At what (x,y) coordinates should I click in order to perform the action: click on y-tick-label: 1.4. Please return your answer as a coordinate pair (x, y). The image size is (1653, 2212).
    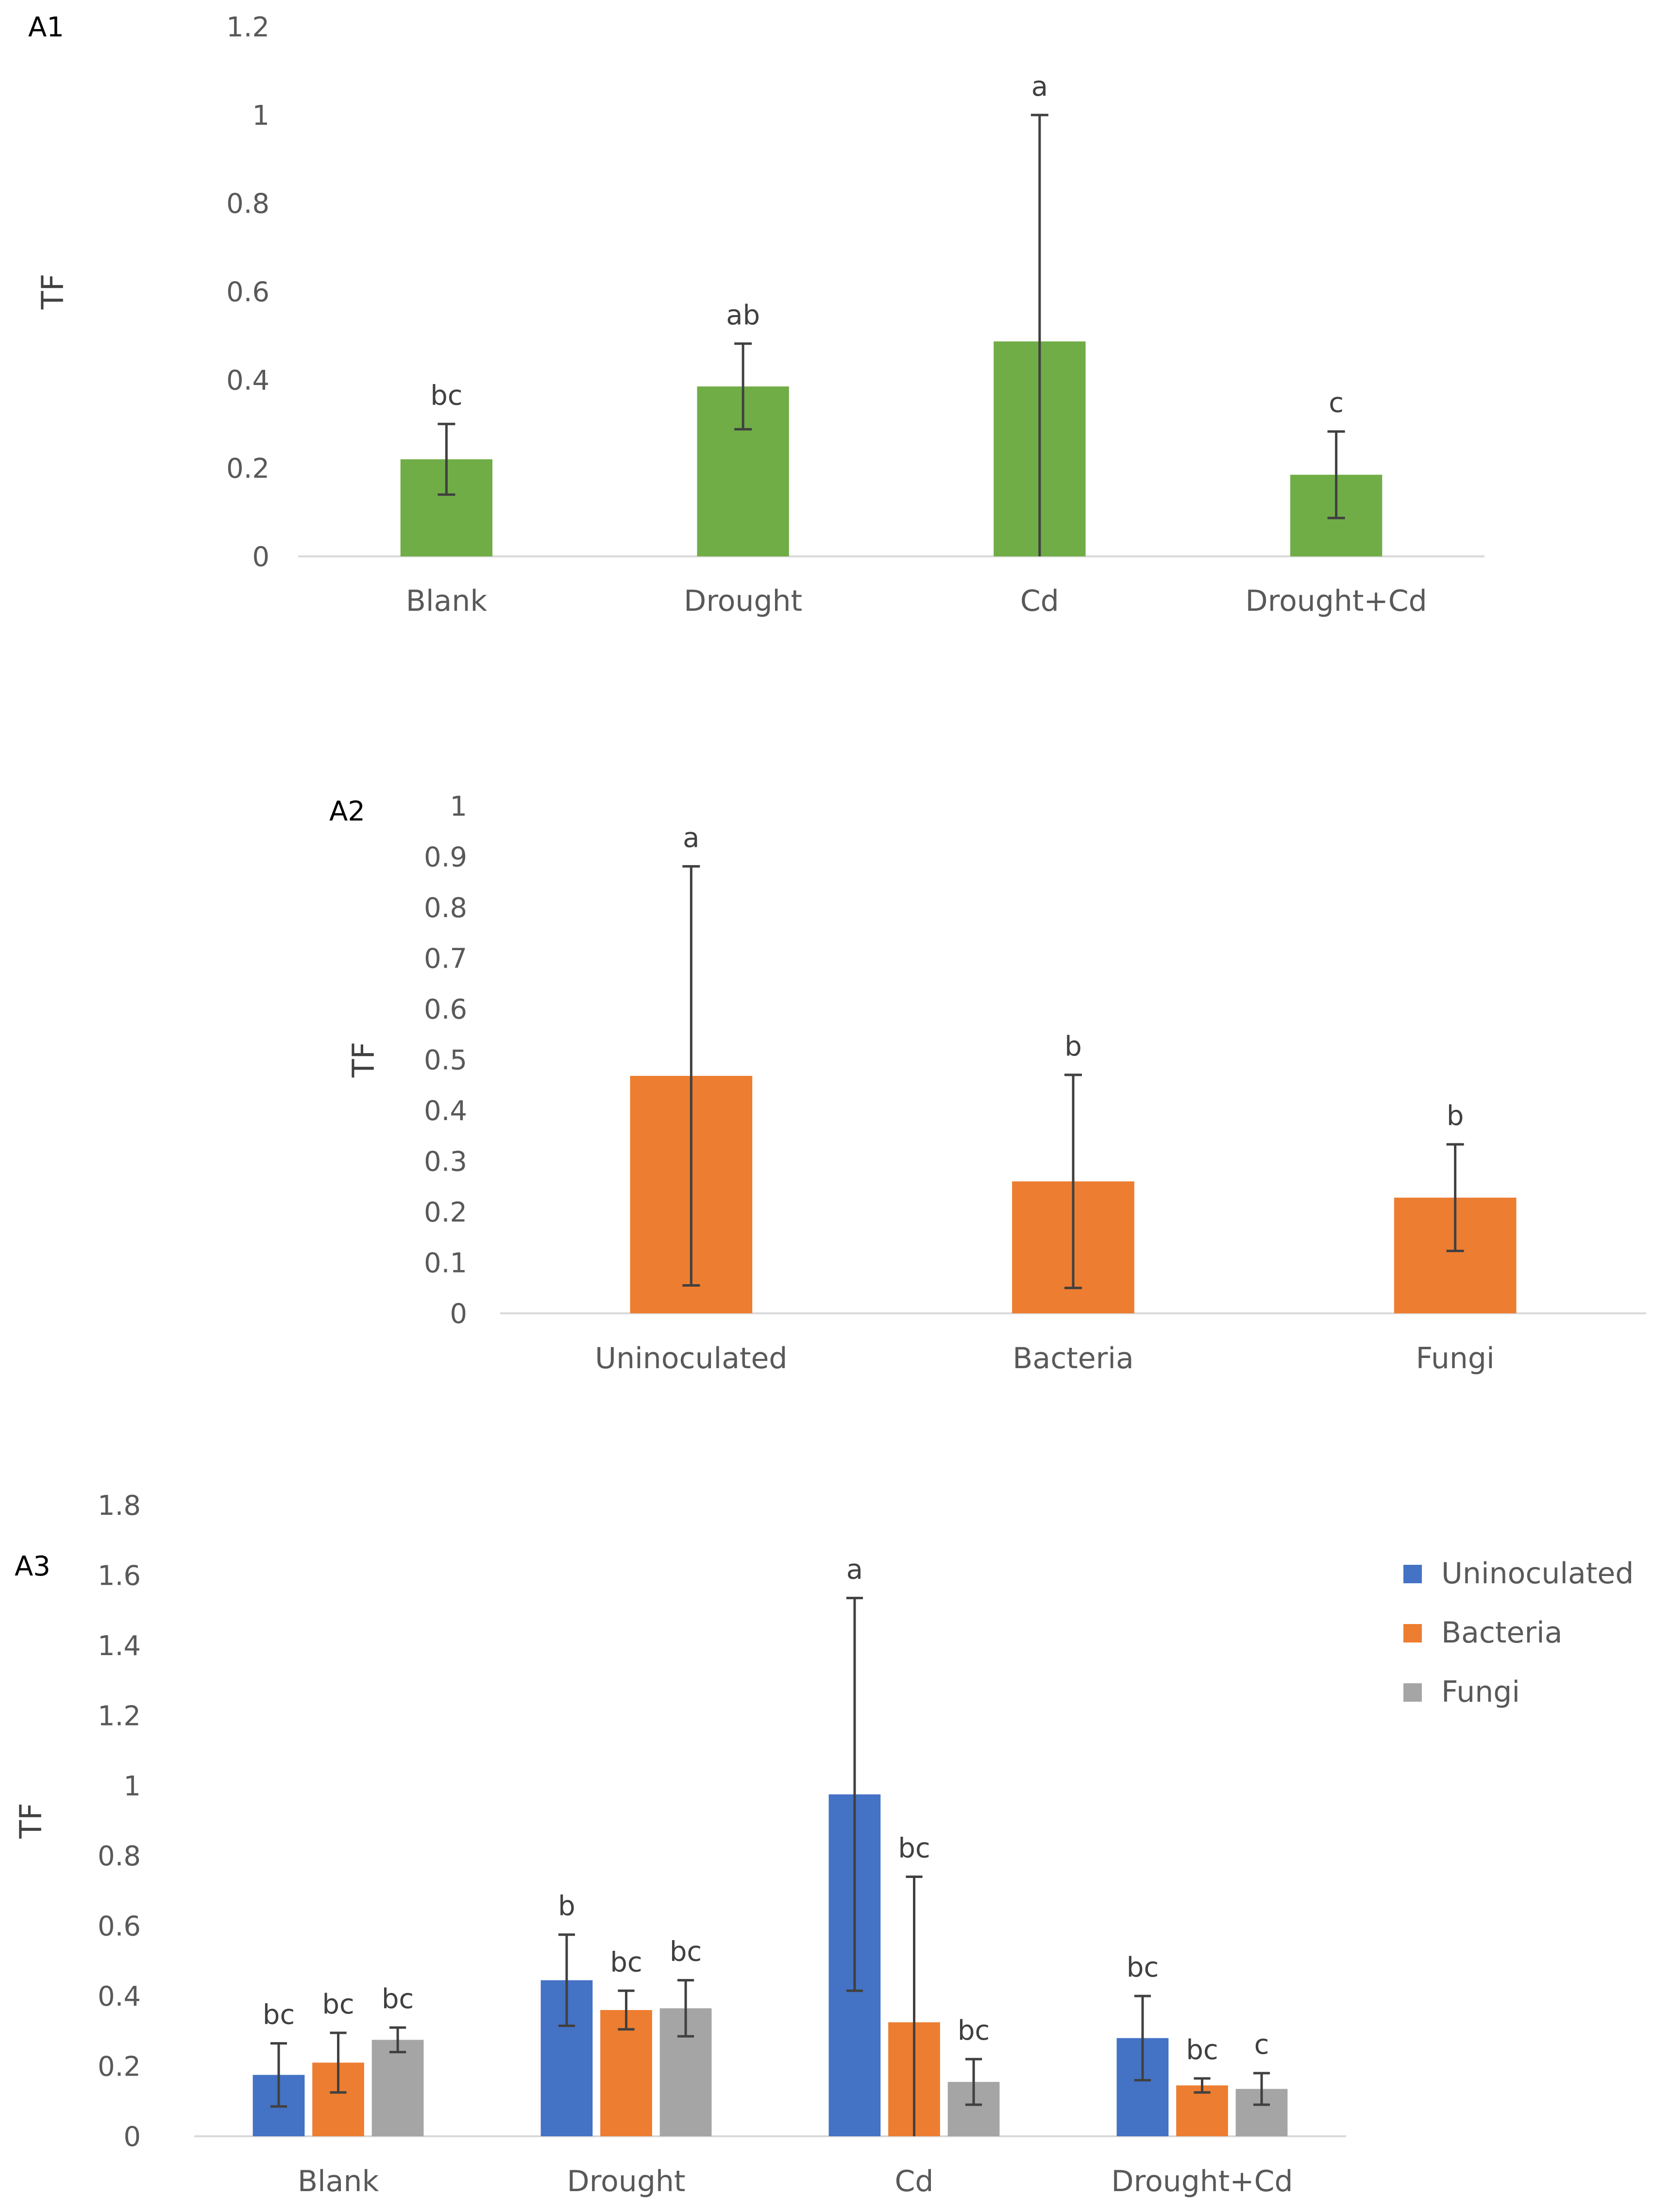
    Looking at the image, I should click on (119, 1646).